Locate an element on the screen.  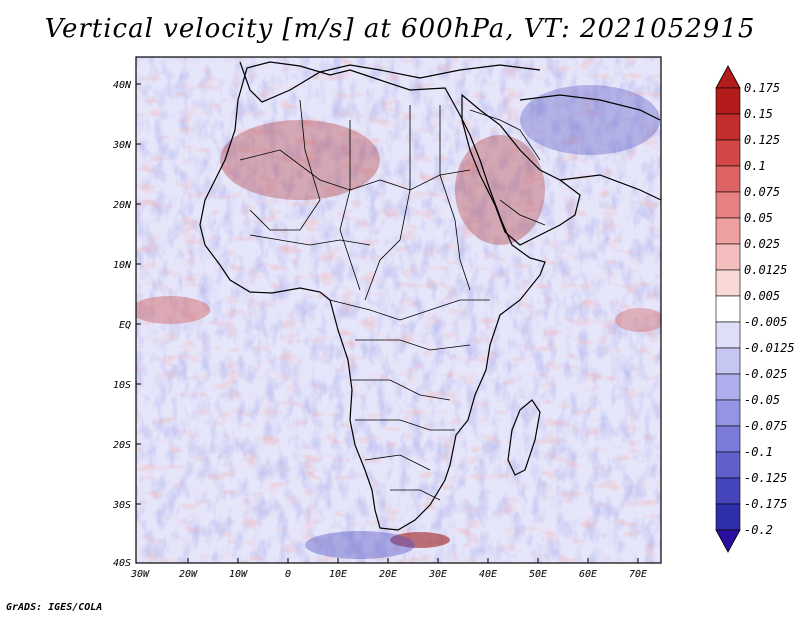
lat-label: 30S is located at coordinates (126, 505).